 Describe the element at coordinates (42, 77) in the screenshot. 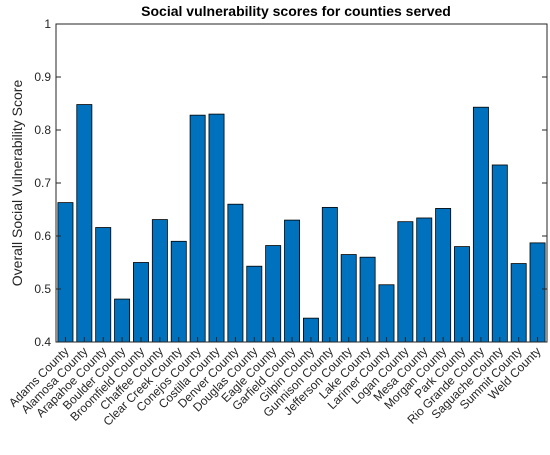

I see `y-tick-label: 0.9` at that location.